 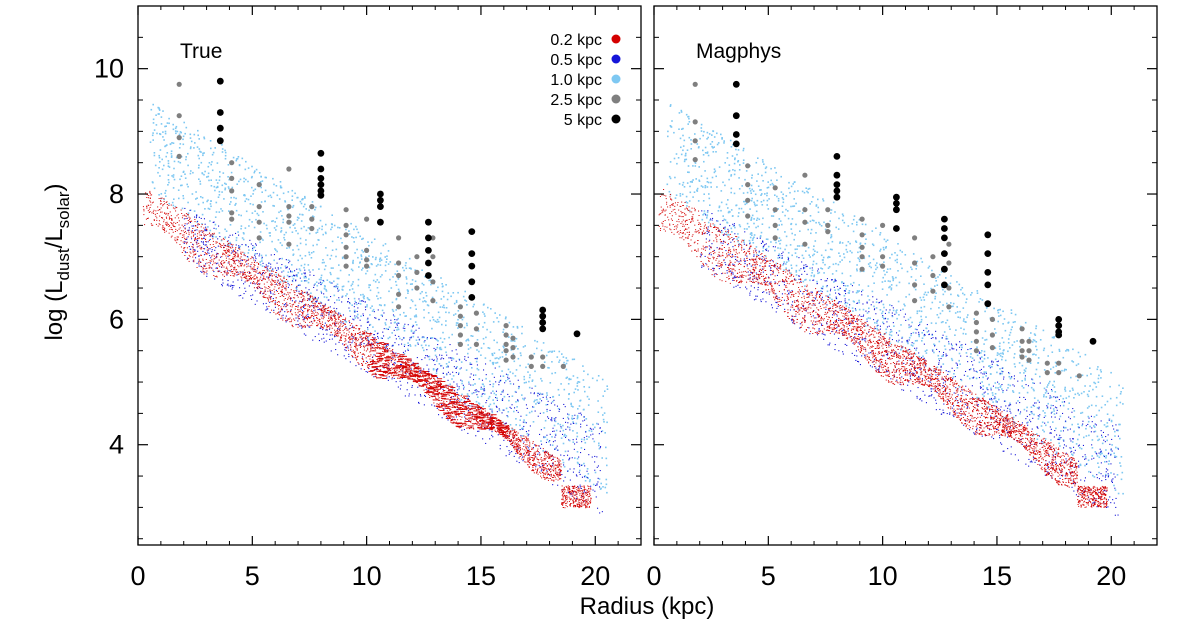 I want to click on y-tick-label: 6, so click(x=116, y=319).